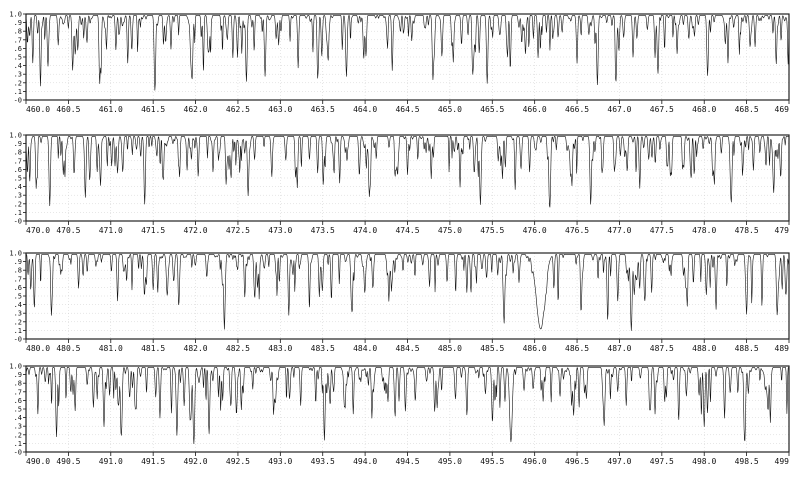 This screenshot has height=483, width=800. I want to click on x-tick-label: 462.5, so click(238, 109).